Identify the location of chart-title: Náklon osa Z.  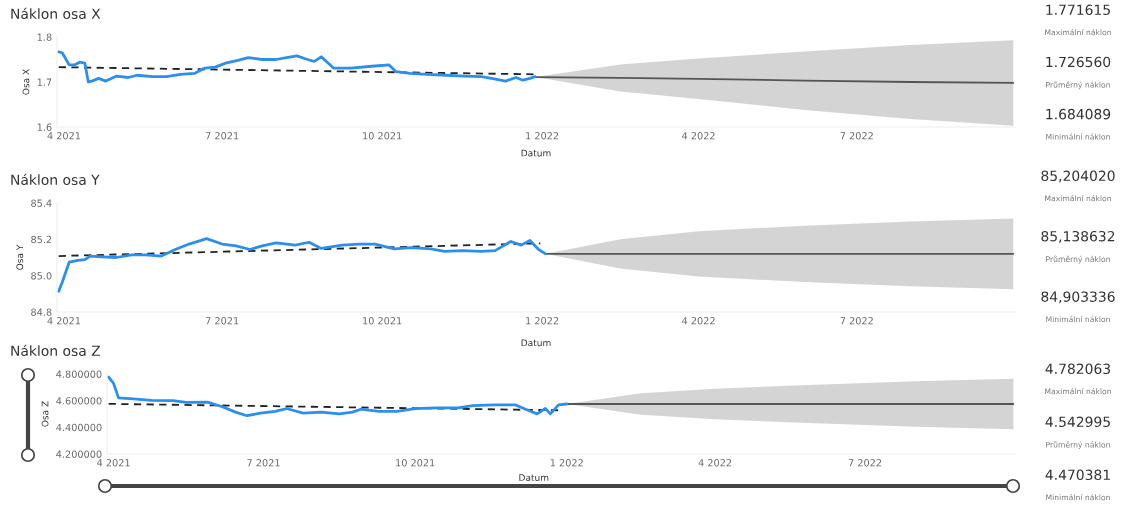
(56, 350).